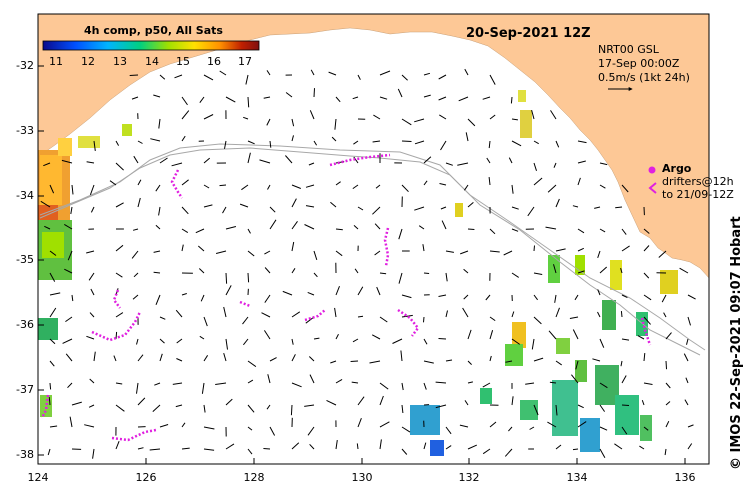  What do you see at coordinates (25, 130) in the screenshot?
I see `lat-label: -33` at bounding box center [25, 130].